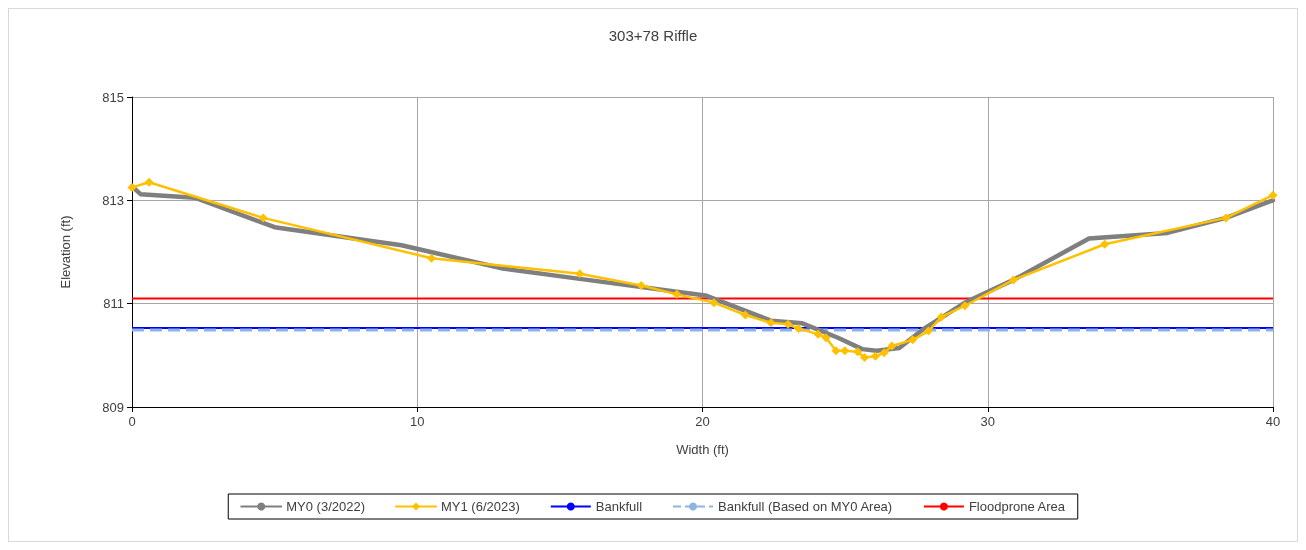 The image size is (1306, 550). I want to click on legend-label: MY1 (6/2023), so click(480, 506).